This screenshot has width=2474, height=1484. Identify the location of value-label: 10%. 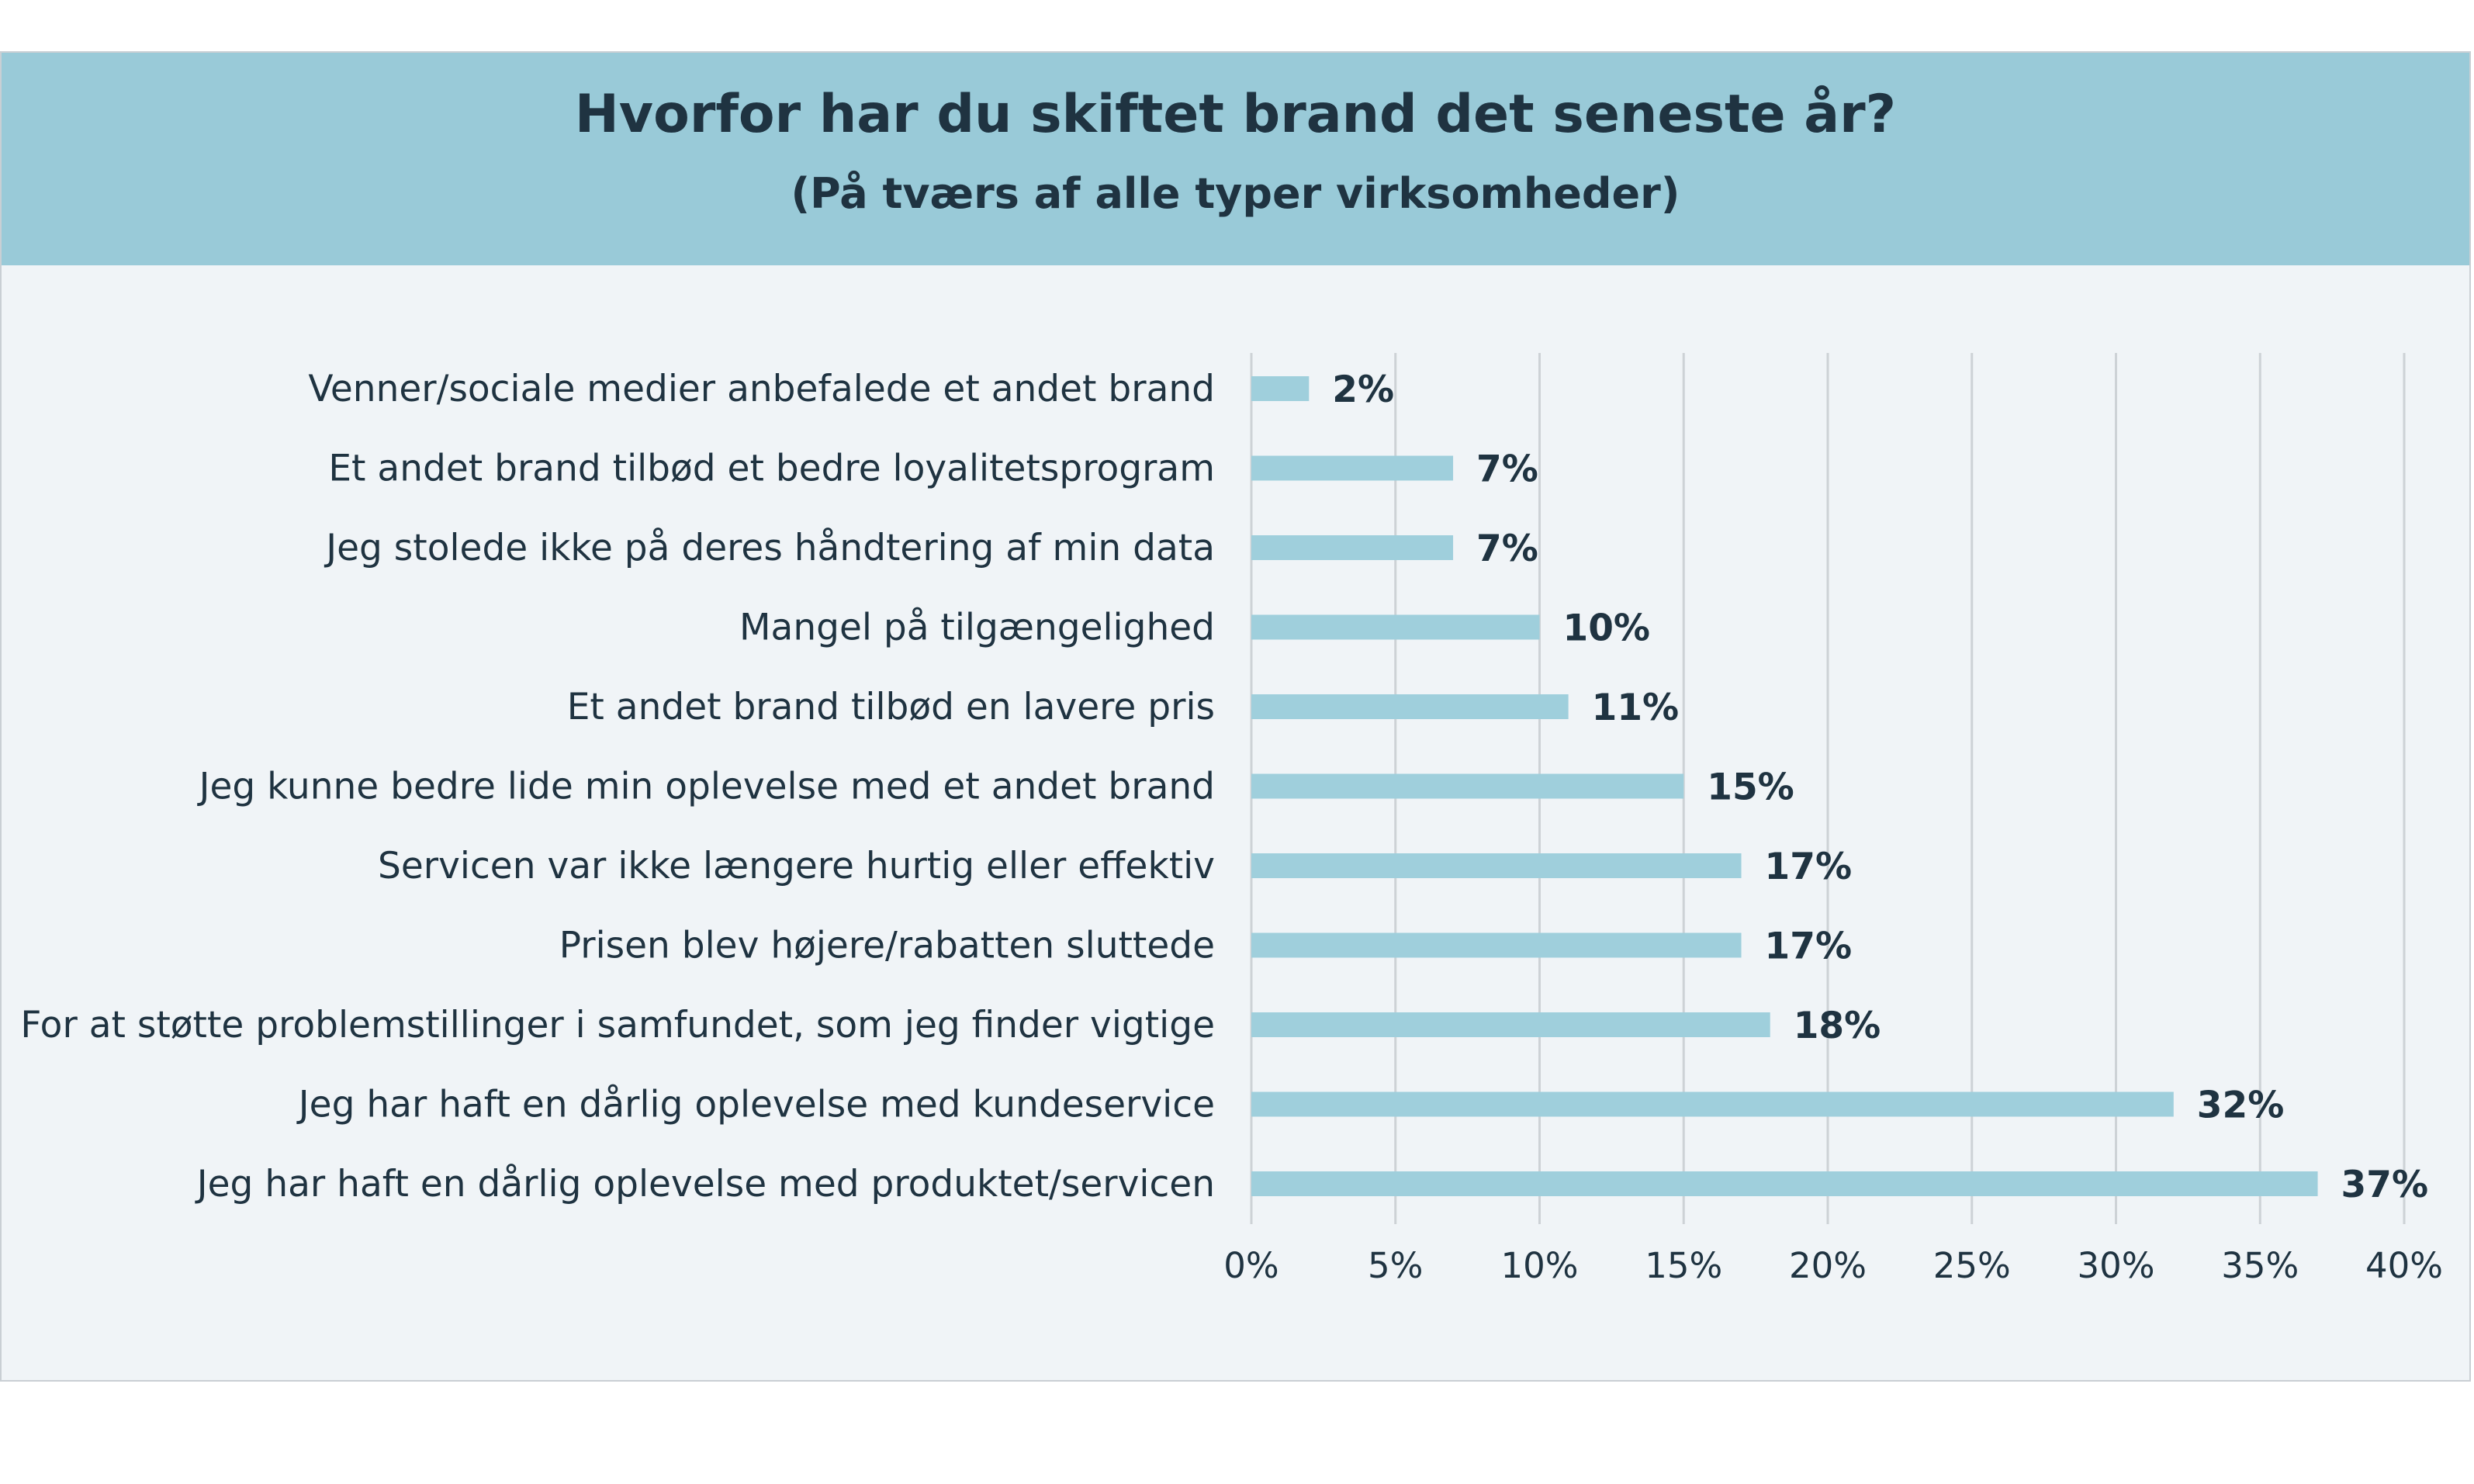
(1607, 628).